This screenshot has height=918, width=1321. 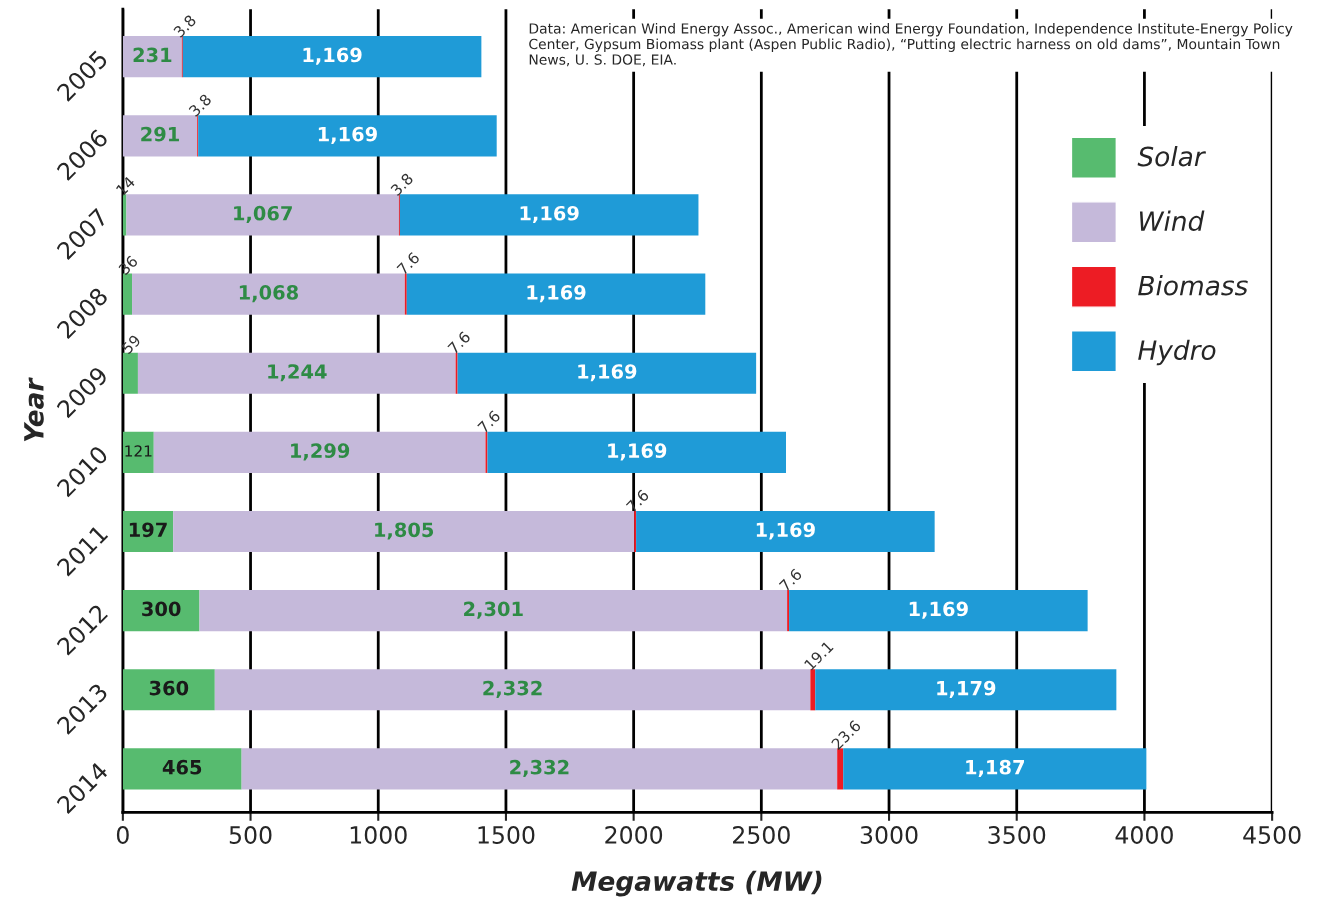 I want to click on data-label: 1,187, so click(x=995, y=768).